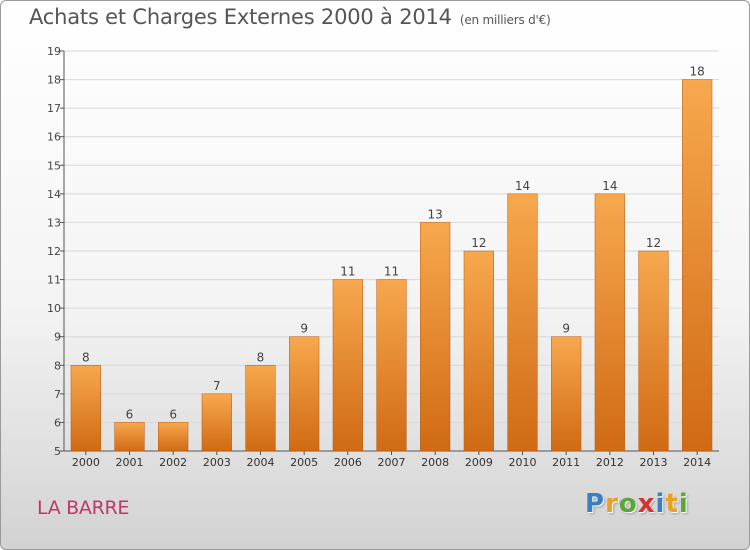 This screenshot has height=550, width=750. Describe the element at coordinates (392, 462) in the screenshot. I see `x-tick-label-2007: 2007` at that location.